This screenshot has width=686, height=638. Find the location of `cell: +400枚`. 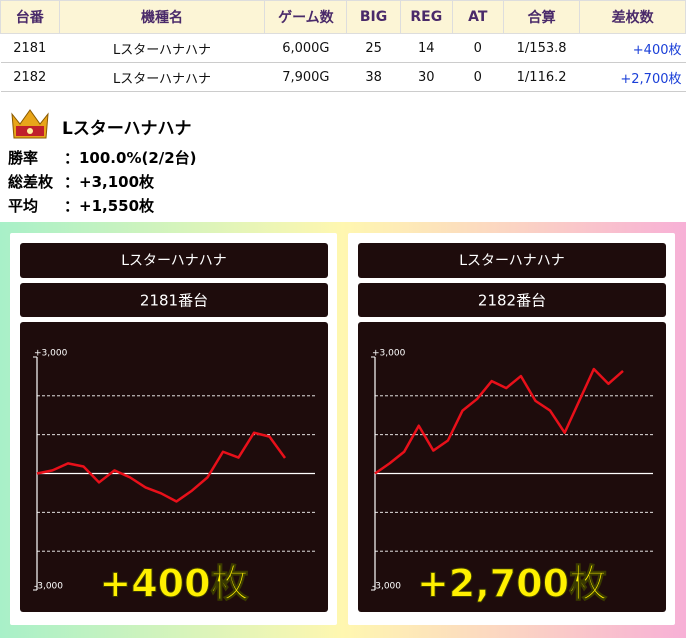

cell: +400枚 is located at coordinates (632, 48).